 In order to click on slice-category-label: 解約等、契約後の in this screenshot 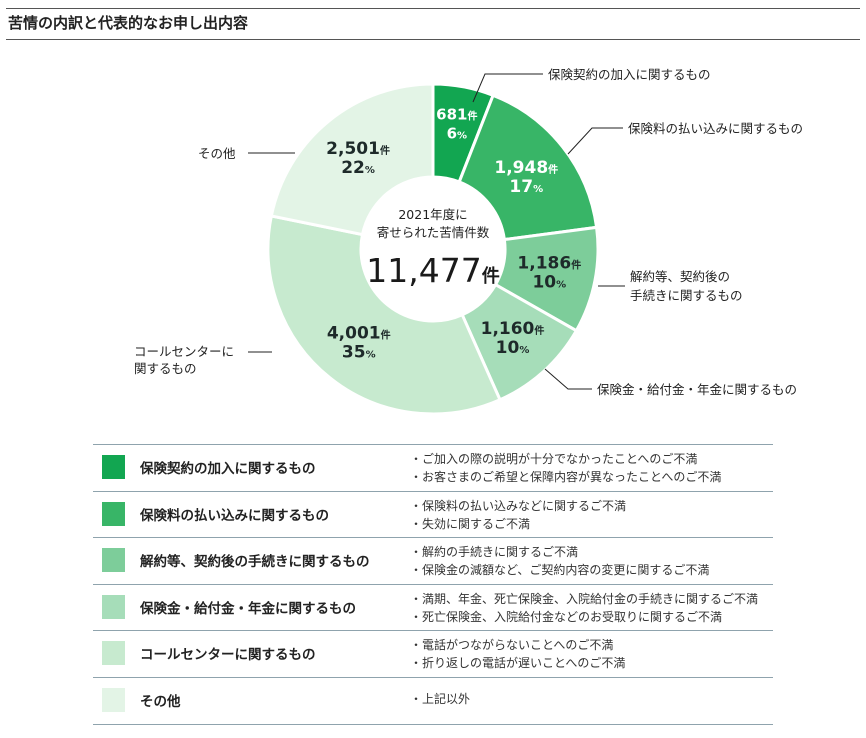, I will do `click(680, 276)`.